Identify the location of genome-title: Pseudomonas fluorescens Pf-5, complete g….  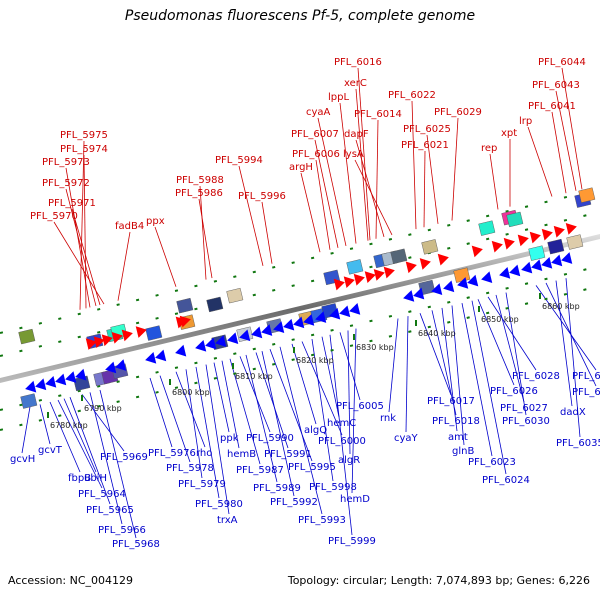
(300, 16).